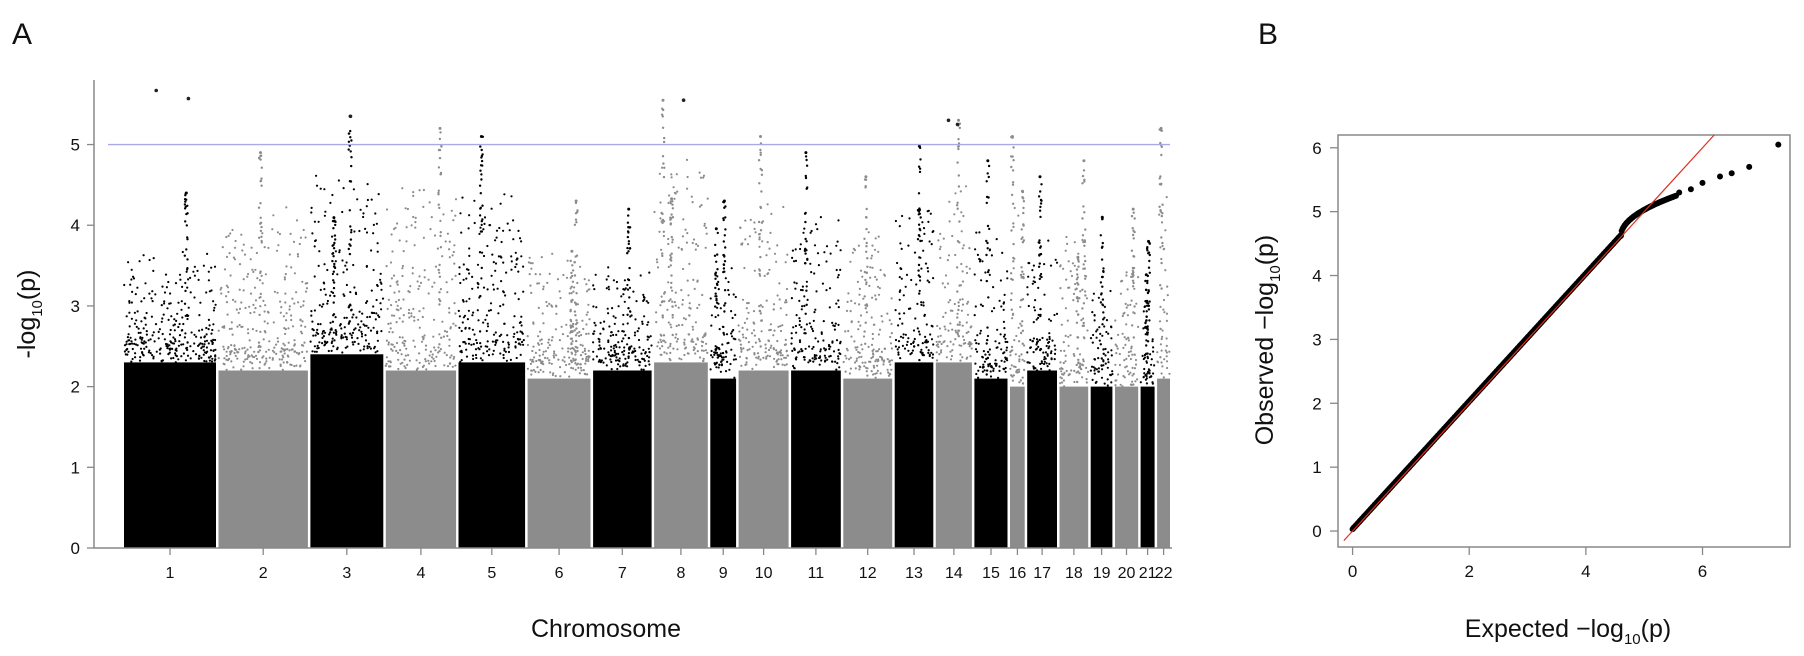 This screenshot has height=656, width=1804. What do you see at coordinates (1632, 639) in the screenshot?
I see `qq-x-axis-title-sub: 10` at bounding box center [1632, 639].